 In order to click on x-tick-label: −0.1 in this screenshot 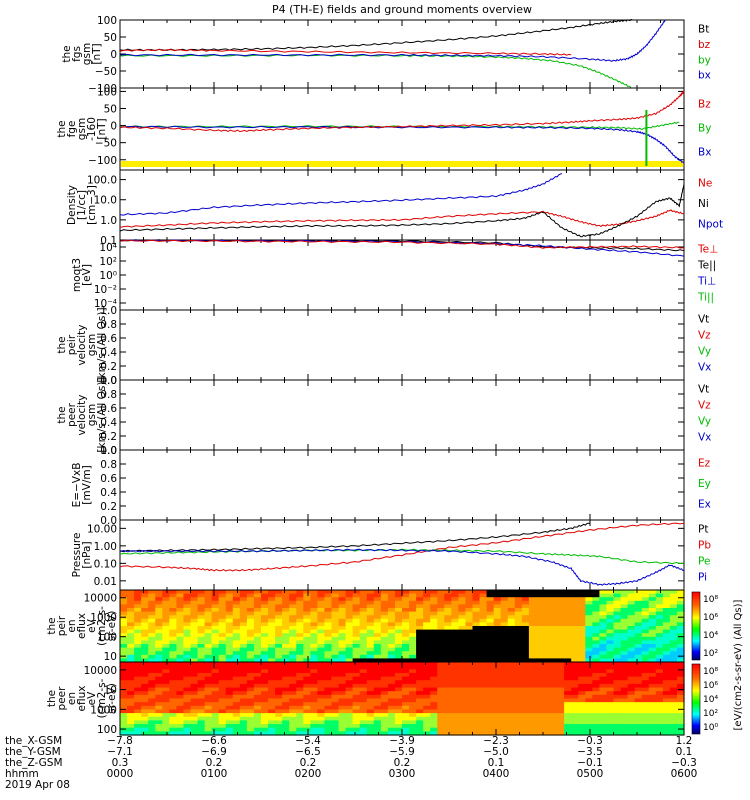, I will do `click(590, 763)`.